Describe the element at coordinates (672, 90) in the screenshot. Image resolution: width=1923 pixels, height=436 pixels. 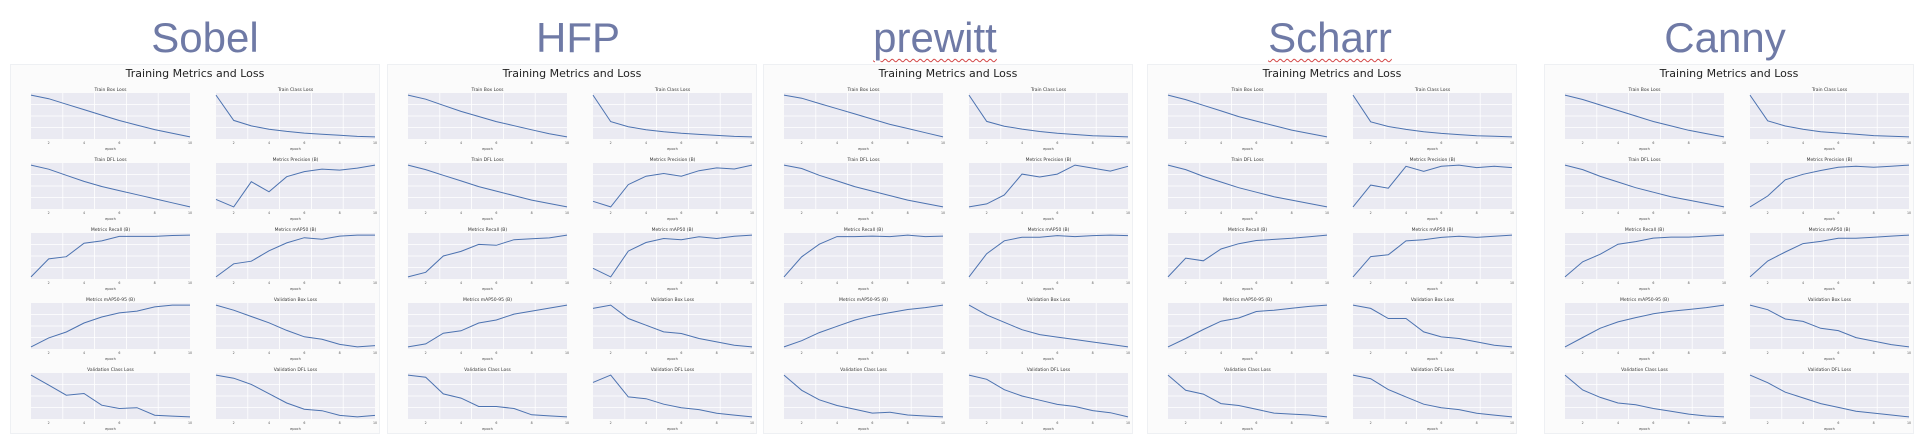
I see `subplot-title: Train Class Loss` at that location.